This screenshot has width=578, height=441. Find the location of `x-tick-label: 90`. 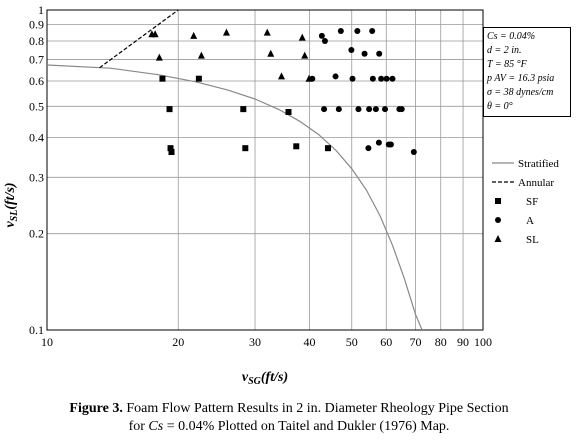

x-tick-label: 90 is located at coordinates (463, 342).